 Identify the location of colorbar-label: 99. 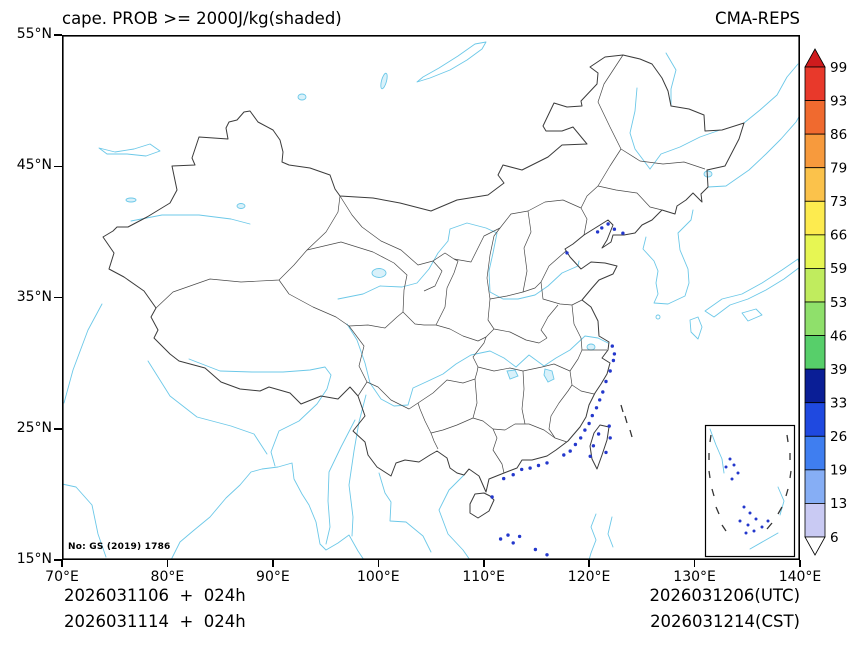
(838, 68).